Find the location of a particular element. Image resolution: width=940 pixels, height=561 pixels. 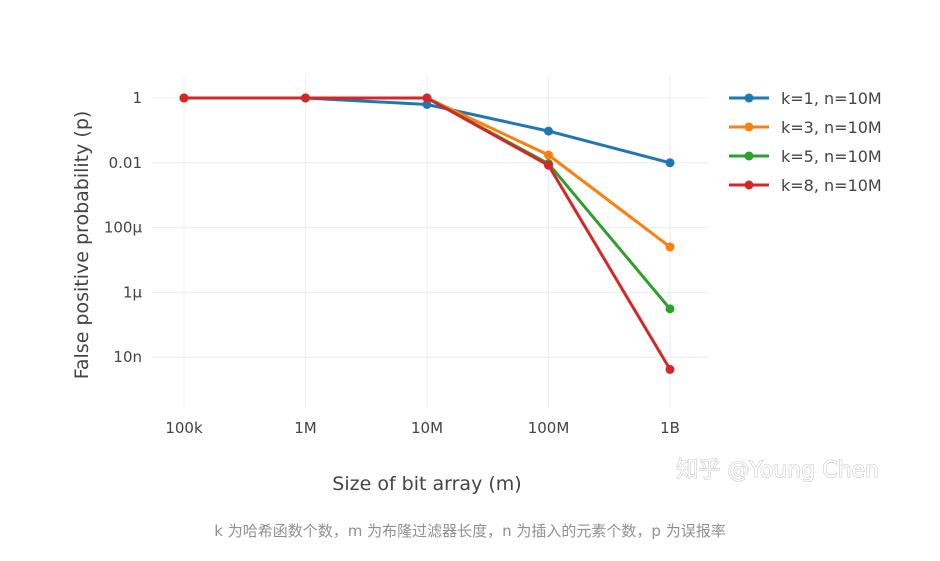

y-axis-ticks: 1 0.01 100μ 1μ 10n is located at coordinates (123, 227).